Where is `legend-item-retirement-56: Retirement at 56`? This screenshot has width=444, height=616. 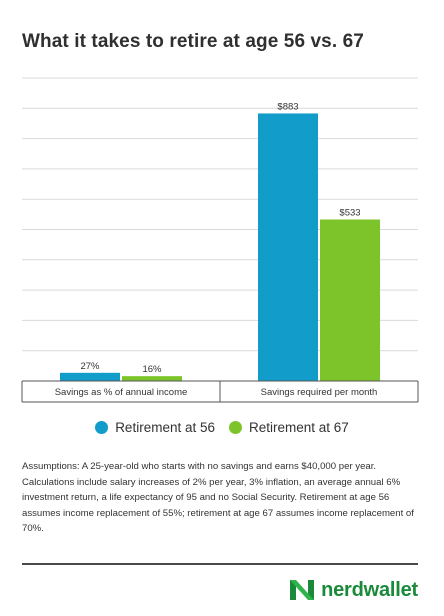 legend-item-retirement-56: Retirement at 56 is located at coordinates (155, 427).